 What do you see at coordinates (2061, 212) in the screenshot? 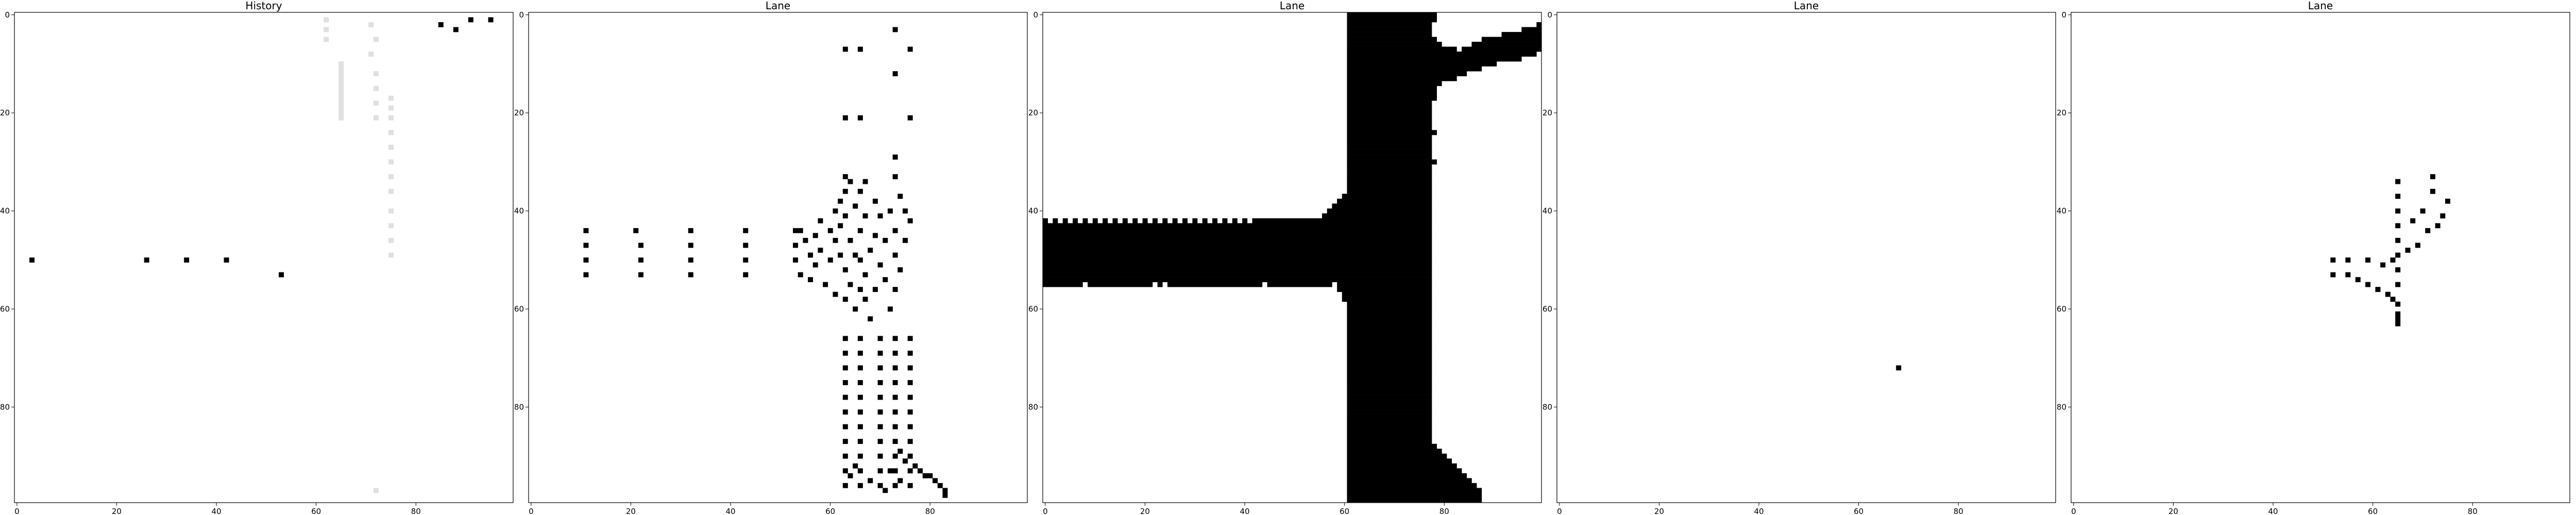
I see `y-tick-label: 40` at bounding box center [2061, 212].